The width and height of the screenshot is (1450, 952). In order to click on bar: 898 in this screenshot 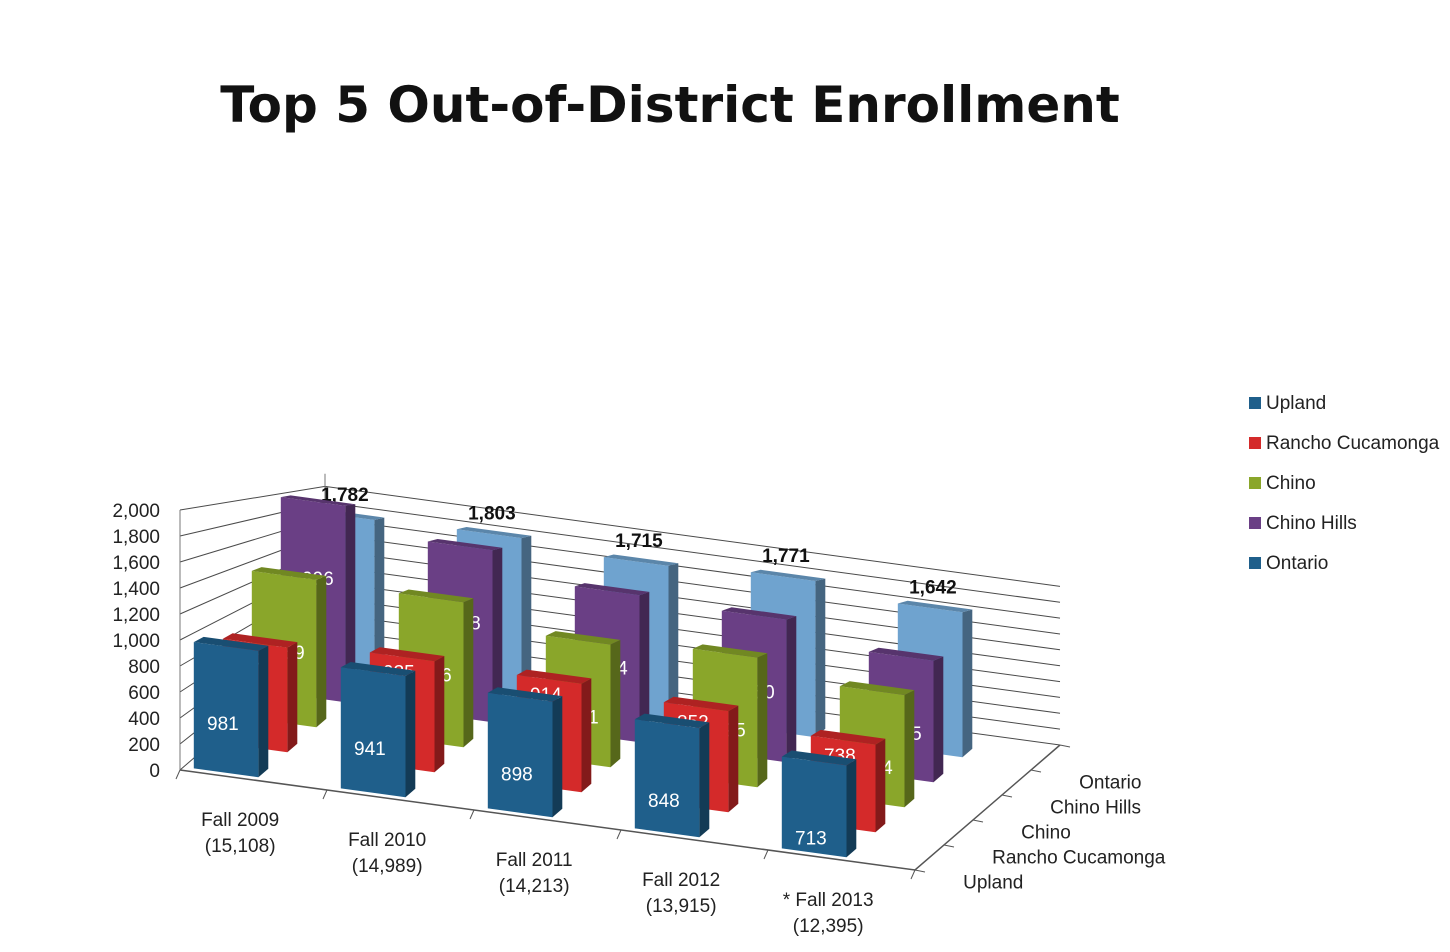, I will do `click(525, 752)`.